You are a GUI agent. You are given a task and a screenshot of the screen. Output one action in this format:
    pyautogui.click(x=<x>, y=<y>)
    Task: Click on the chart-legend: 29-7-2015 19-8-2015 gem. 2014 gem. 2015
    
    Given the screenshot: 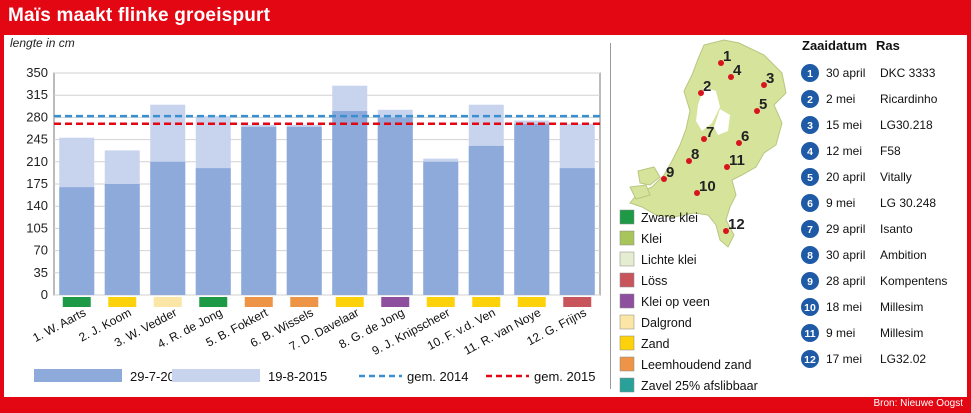 What is the action you would take?
    pyautogui.click(x=314, y=376)
    